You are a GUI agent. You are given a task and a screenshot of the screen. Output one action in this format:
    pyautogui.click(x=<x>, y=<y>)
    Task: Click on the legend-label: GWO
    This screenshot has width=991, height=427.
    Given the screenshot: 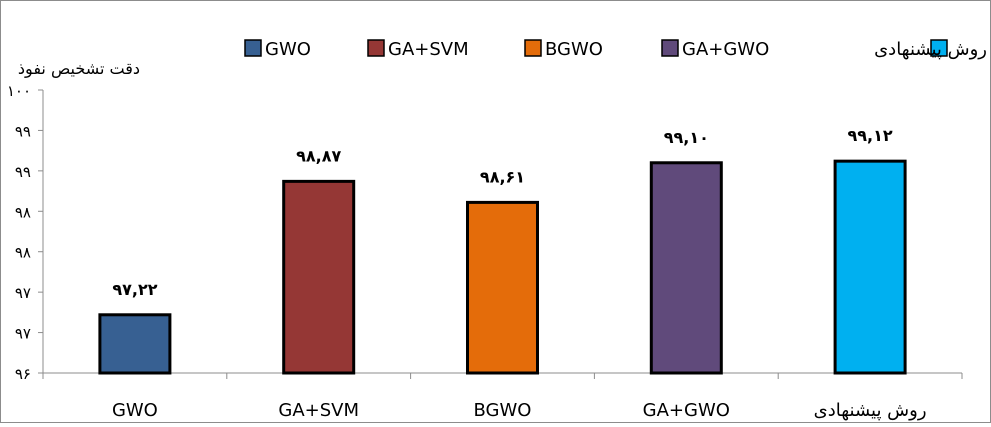 What is the action you would take?
    pyautogui.click(x=288, y=49)
    